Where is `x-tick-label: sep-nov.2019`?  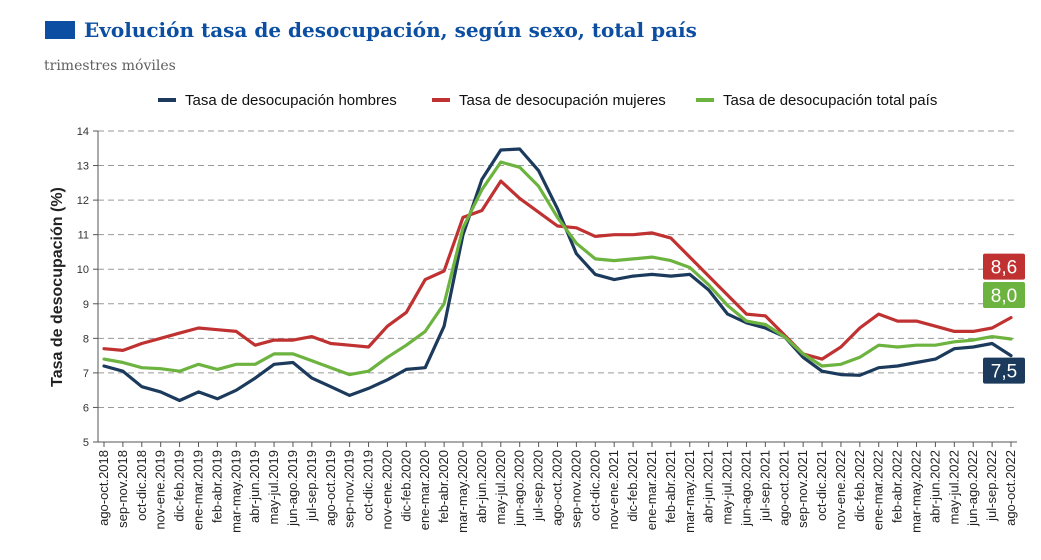
x-tick-label: sep-nov.2019 is located at coordinates (349, 489).